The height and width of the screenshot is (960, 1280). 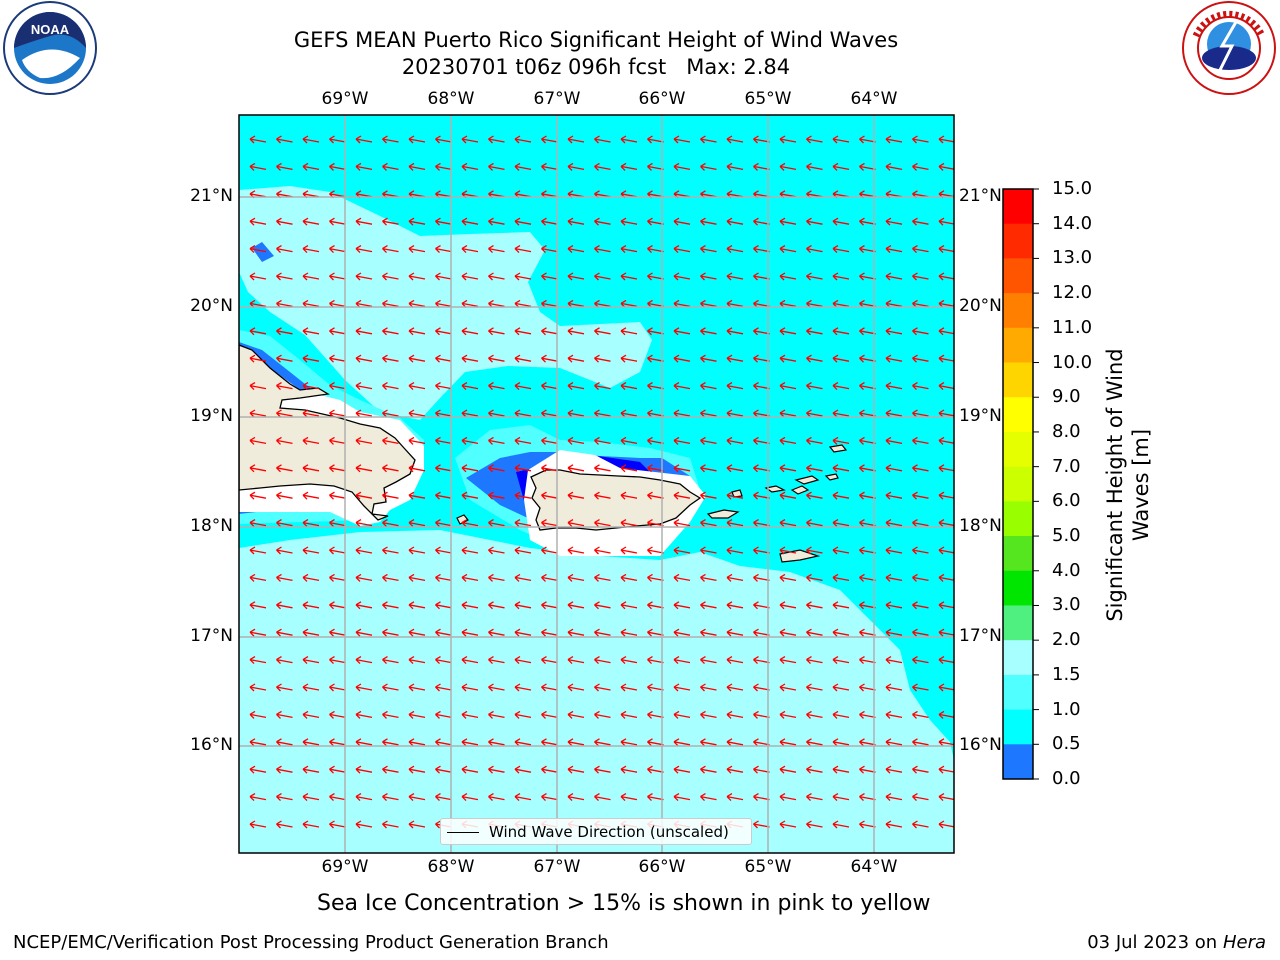 What do you see at coordinates (1066, 709) in the screenshot?
I see `colorbar-level-label: 1.0` at bounding box center [1066, 709].